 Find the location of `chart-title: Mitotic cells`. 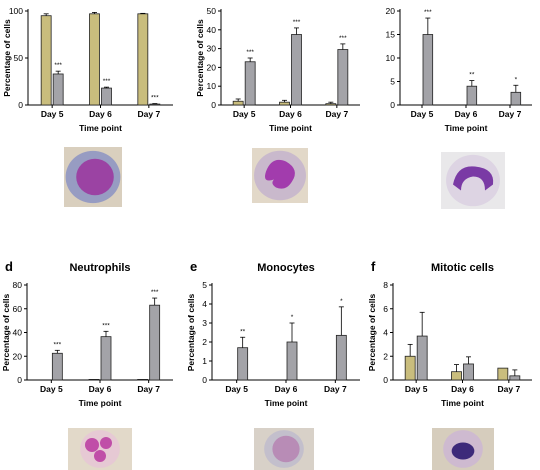

chart-title: Mitotic cells is located at coordinates (462, 268).